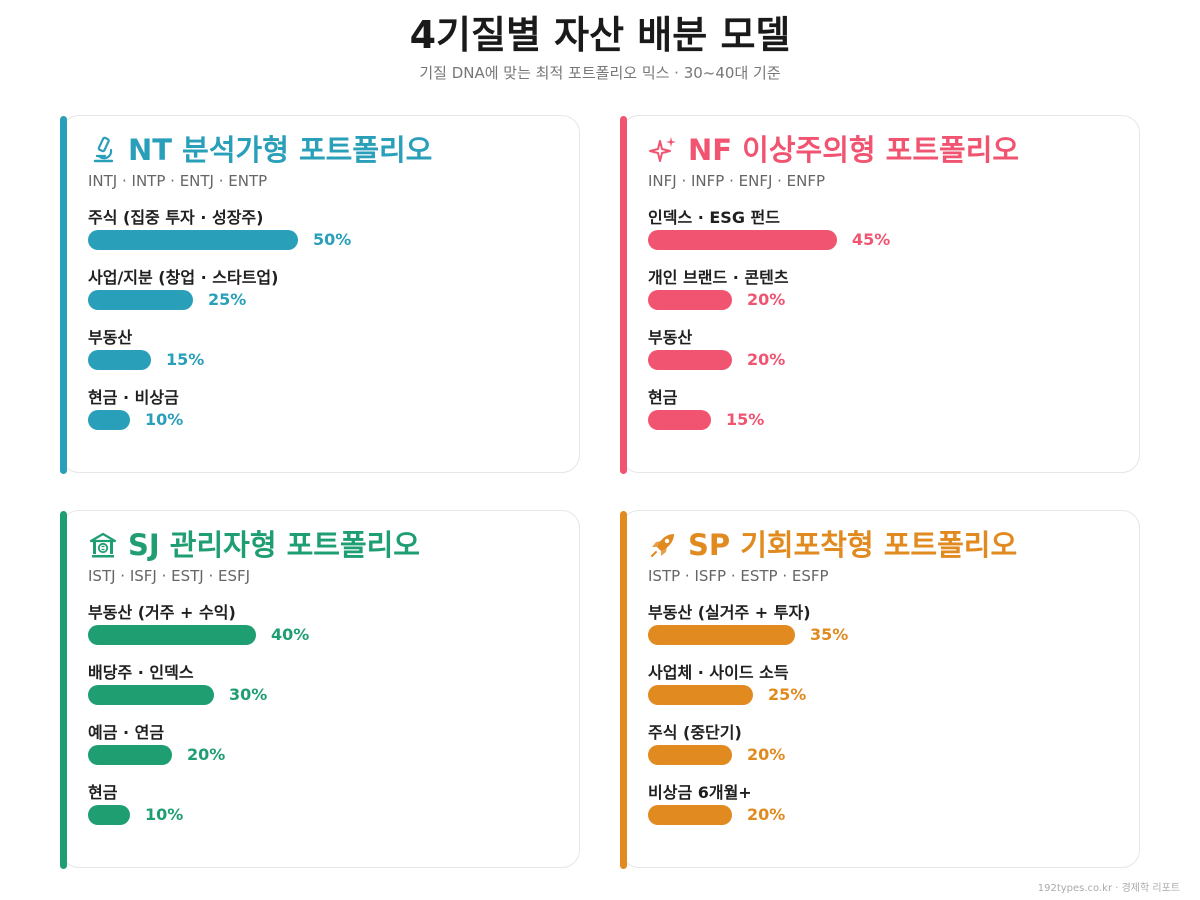  I want to click on allocation-row: 개인 브랜드 · 콘텐츠 20%, so click(878, 296).